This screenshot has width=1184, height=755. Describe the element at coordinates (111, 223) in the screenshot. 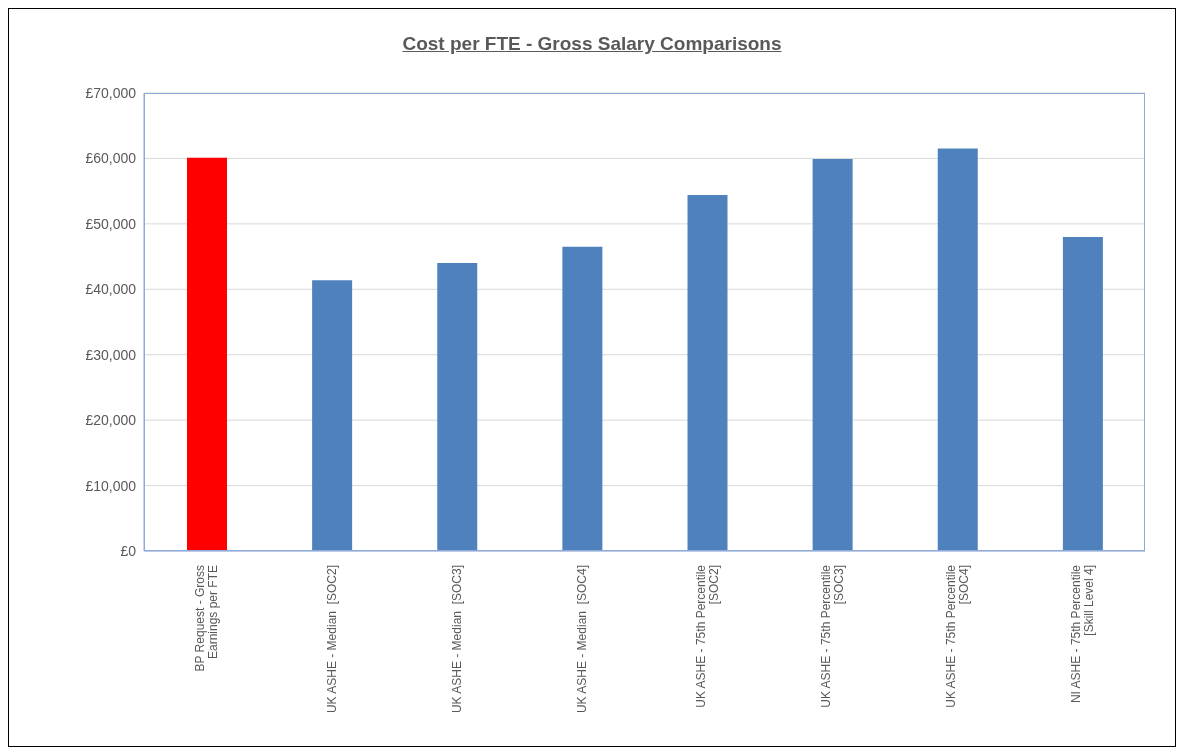

I see `y-tick-label: £50,000` at that location.